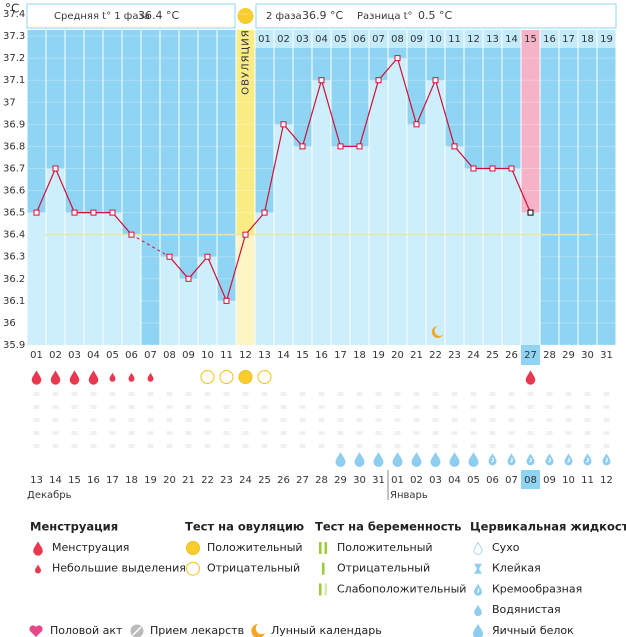 Image resolution: width=626 pixels, height=637 pixels. I want to click on date-label: 15, so click(74, 480).